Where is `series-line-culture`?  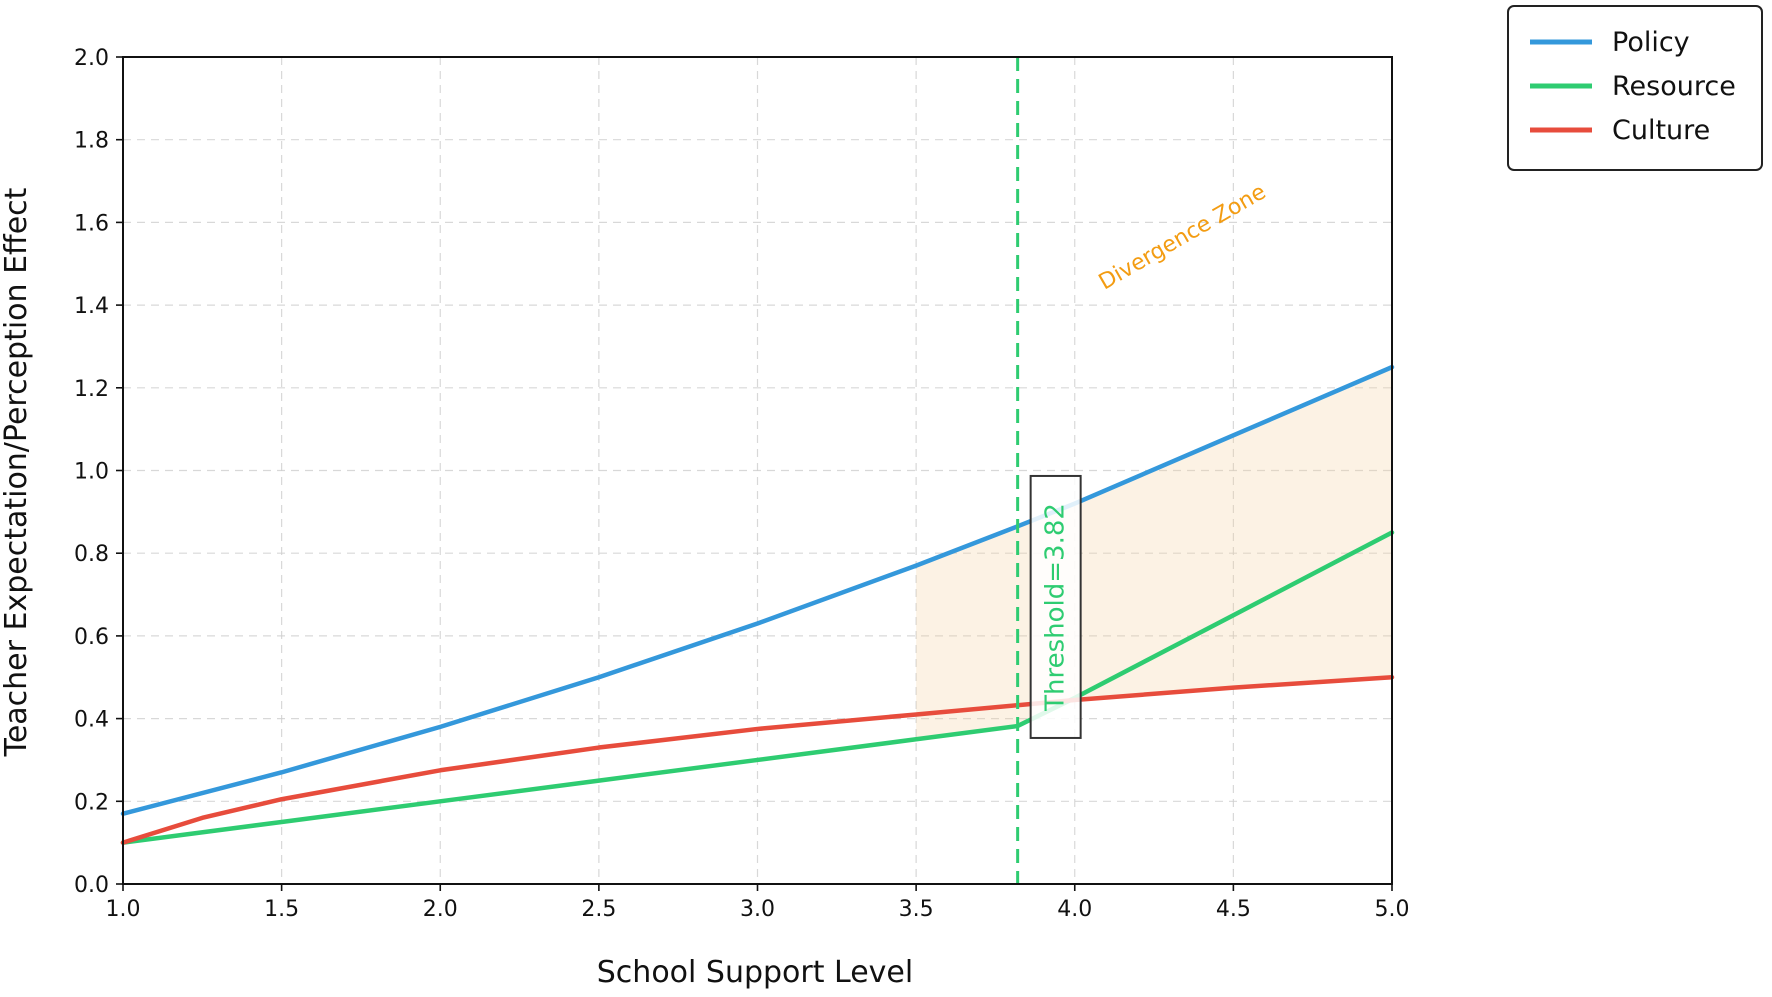 series-line-culture is located at coordinates (757, 760).